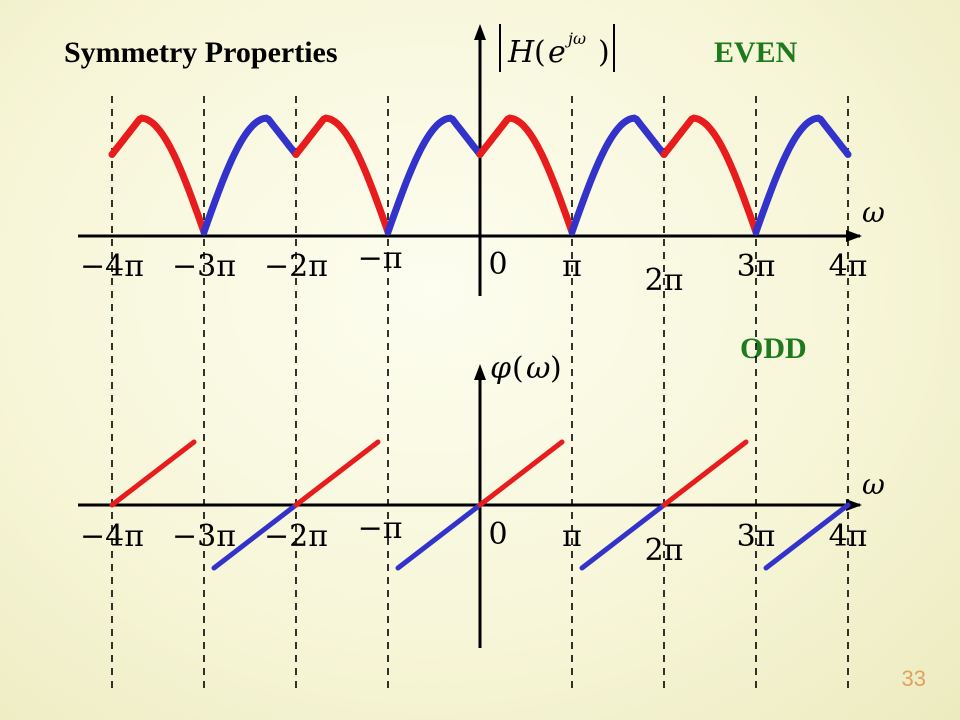  I want to click on phase-close-paren: ), so click(556, 368).